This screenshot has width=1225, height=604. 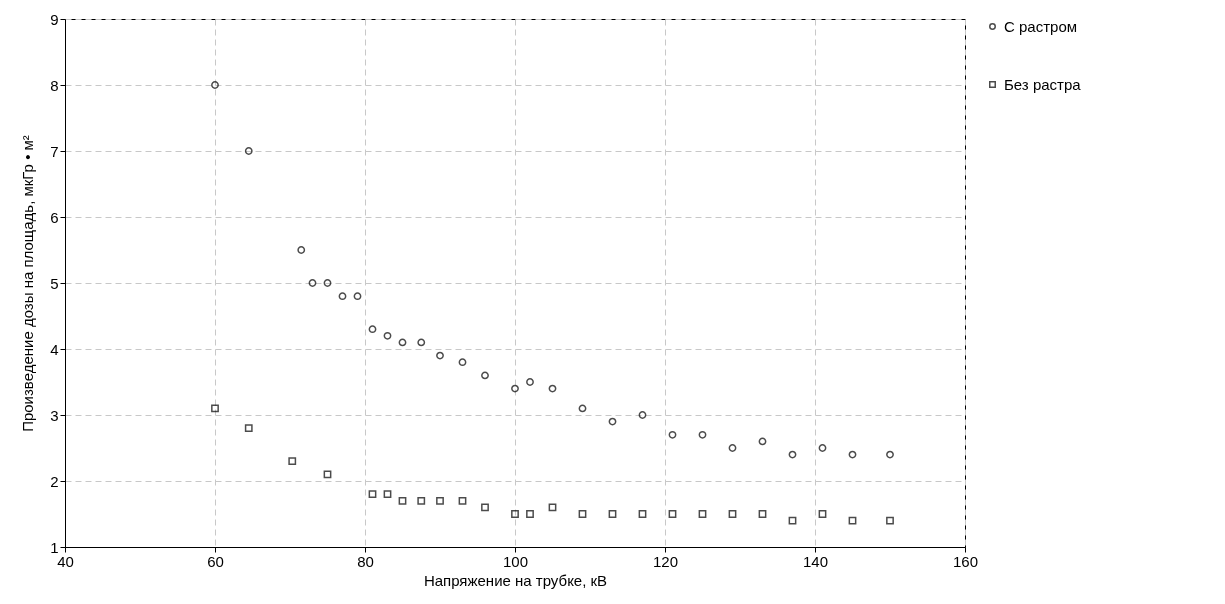 I want to click on legend-label: С растром, so click(x=1041, y=26).